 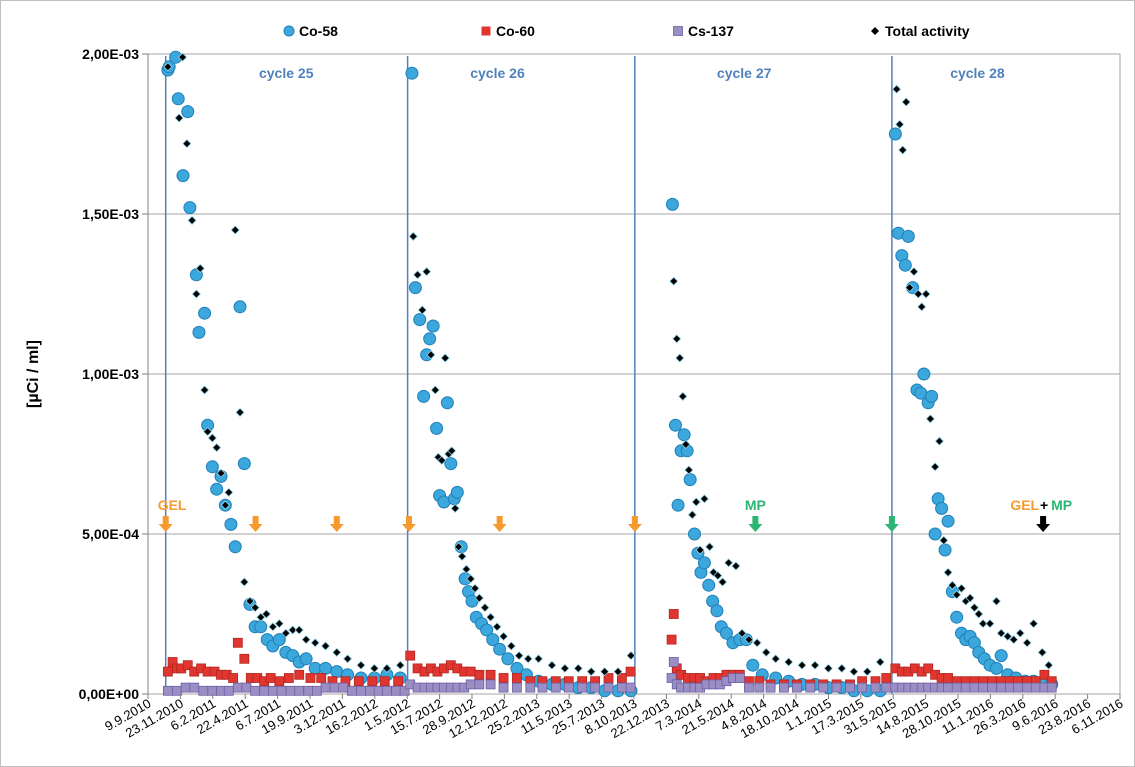 I want to click on event-layer: GEL MP GEL + MP, so click(x=615, y=514).